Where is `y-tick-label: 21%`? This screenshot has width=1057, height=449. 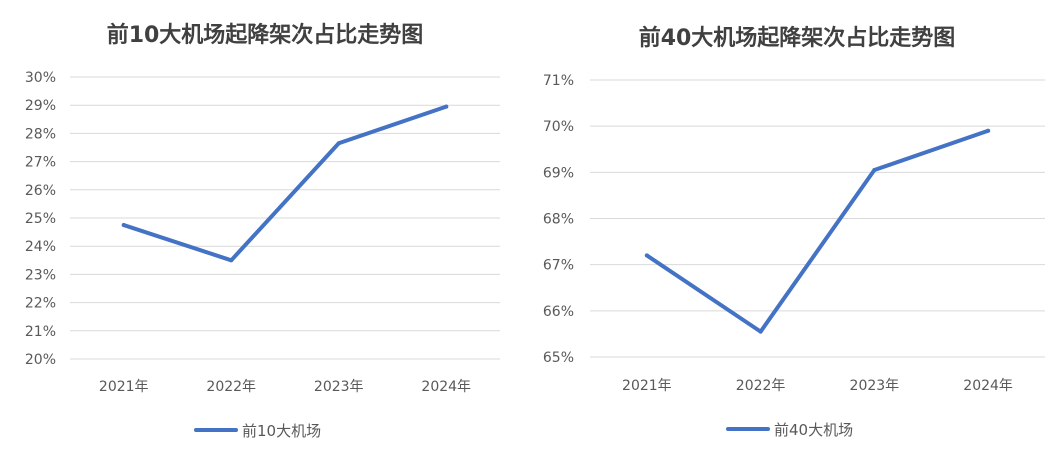 y-tick-label: 21% is located at coordinates (40, 332).